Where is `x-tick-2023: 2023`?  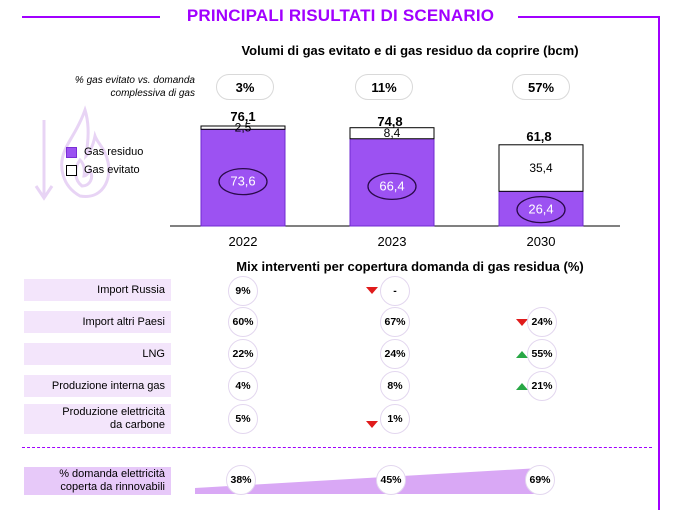 x-tick-2023: 2023 is located at coordinates (392, 241).